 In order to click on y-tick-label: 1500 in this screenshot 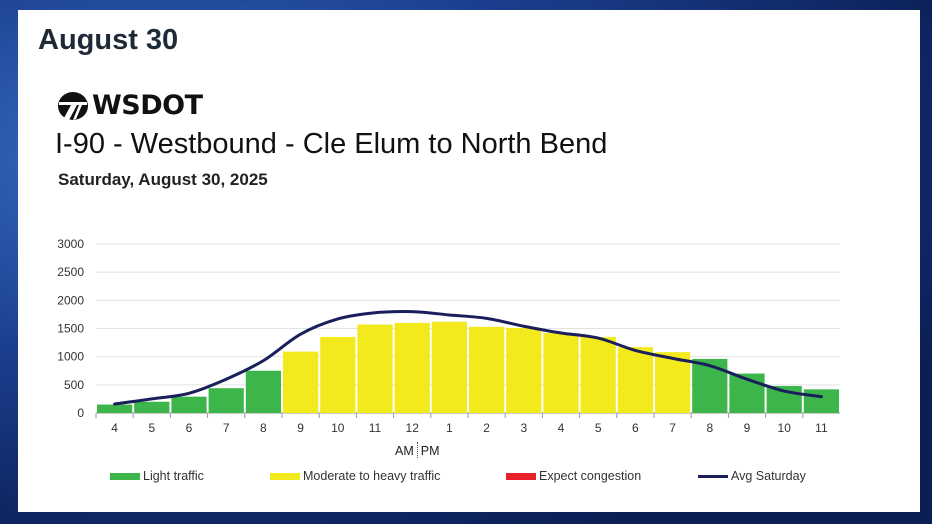, I will do `click(70, 329)`.